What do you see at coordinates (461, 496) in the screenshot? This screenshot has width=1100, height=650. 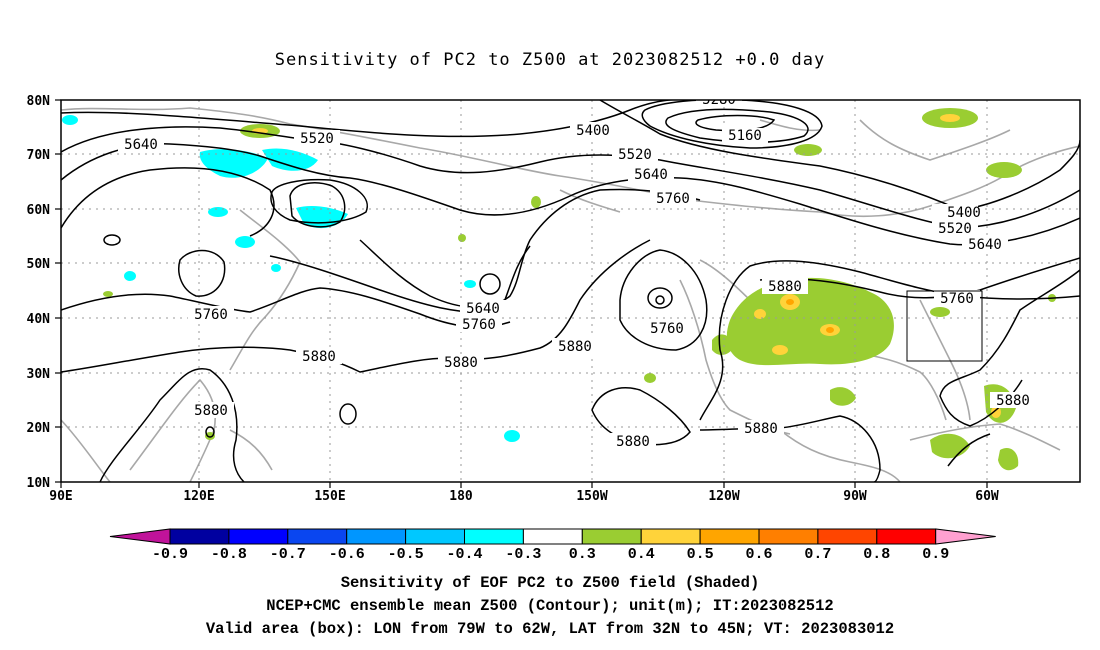 I see `lon-label: 180` at bounding box center [461, 496].